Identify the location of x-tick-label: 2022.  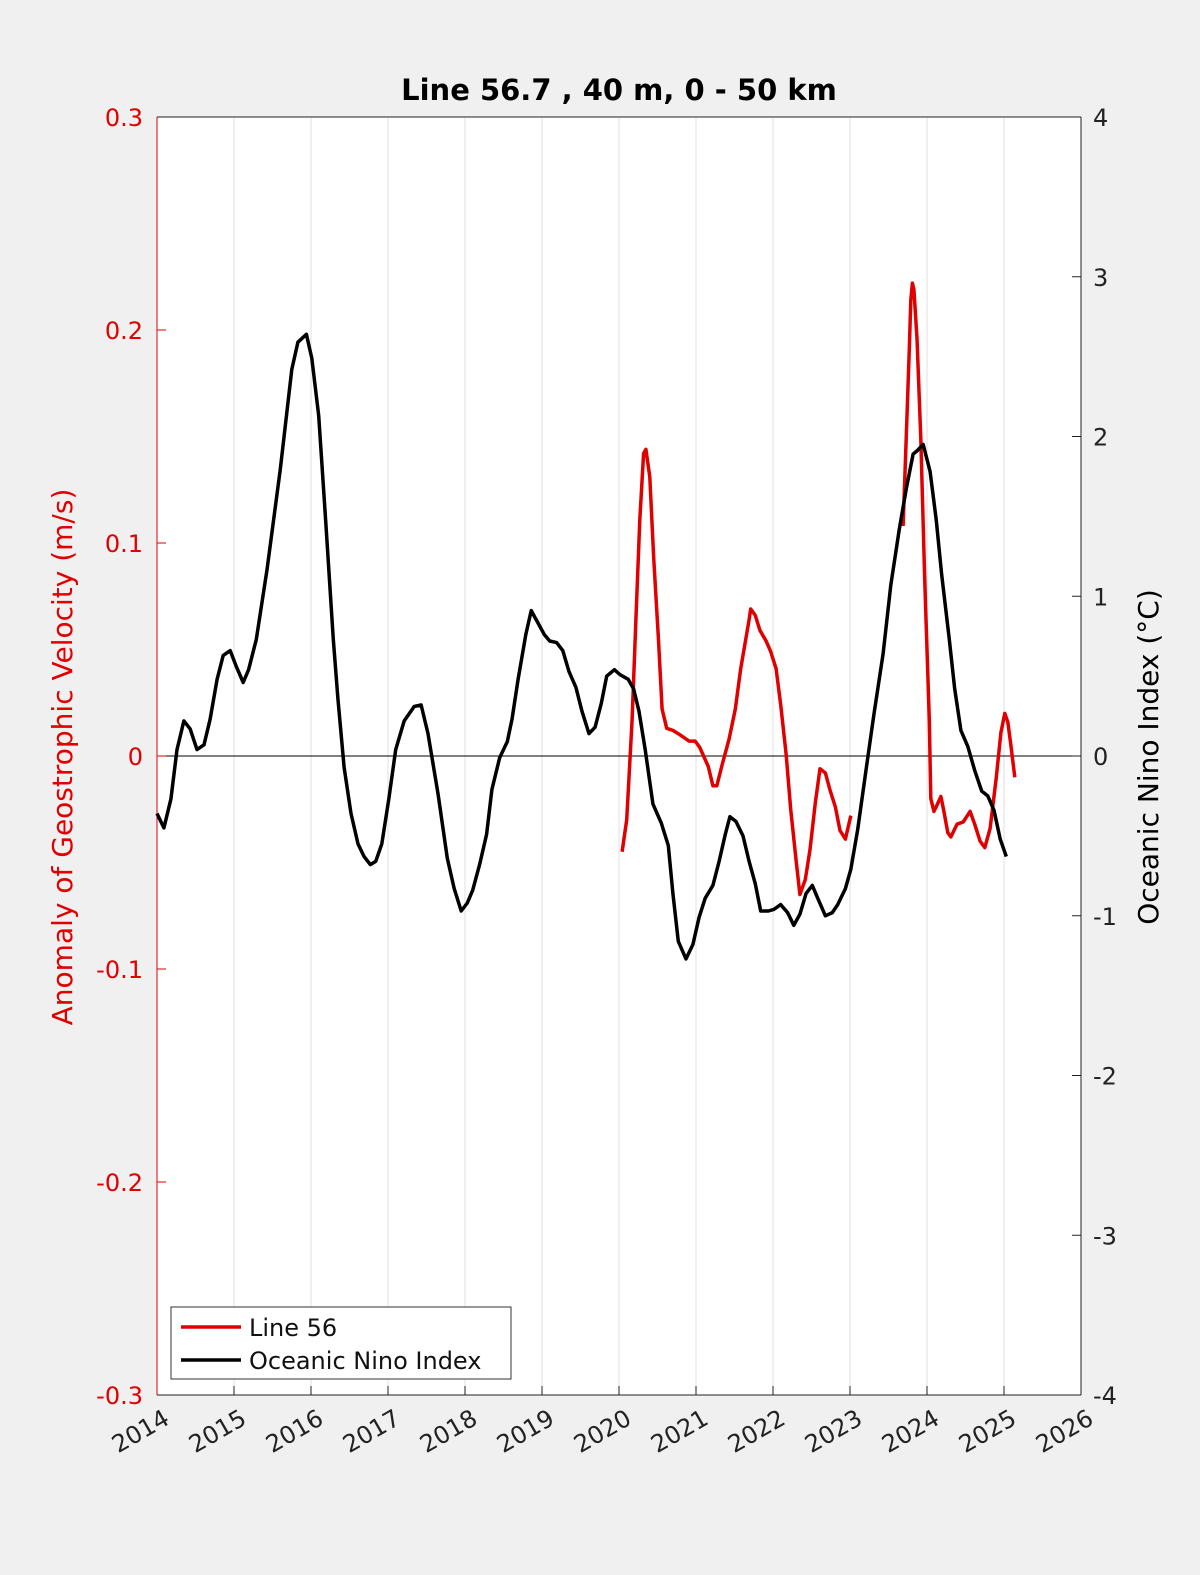
(756, 1431).